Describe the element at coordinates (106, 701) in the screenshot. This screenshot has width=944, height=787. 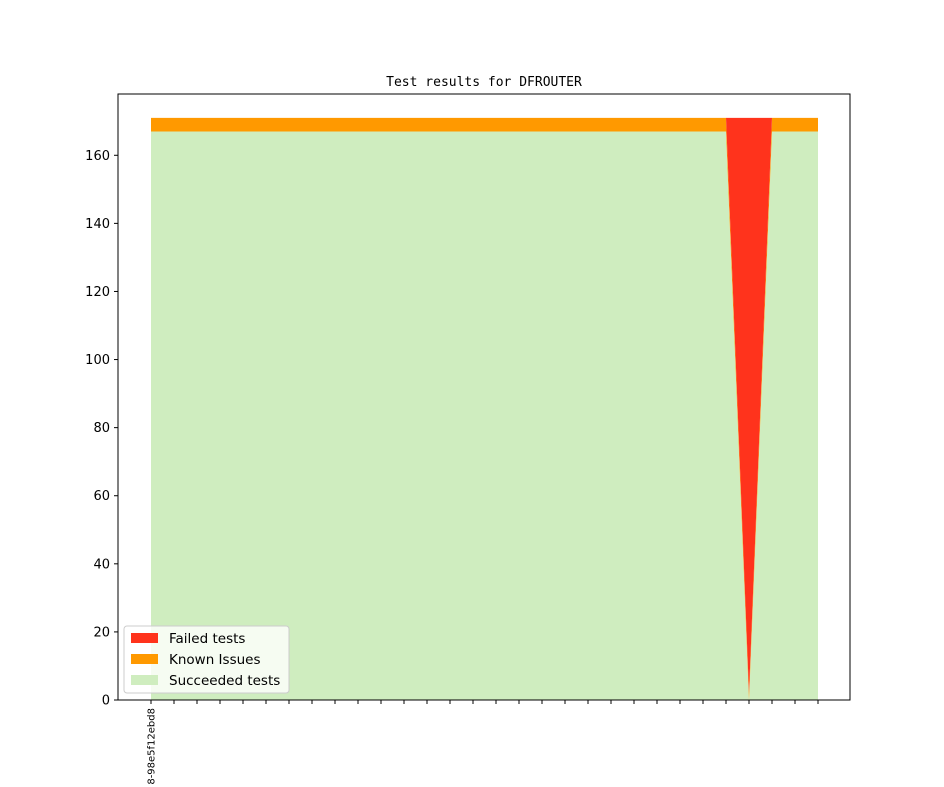
I see `y-tick-label: 0` at that location.